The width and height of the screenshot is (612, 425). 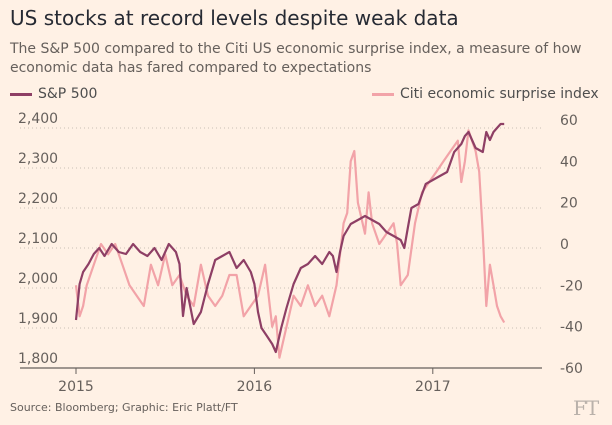 What do you see at coordinates (499, 94) in the screenshot?
I see `legend-label-citi: Citi economic surprise index` at bounding box center [499, 94].